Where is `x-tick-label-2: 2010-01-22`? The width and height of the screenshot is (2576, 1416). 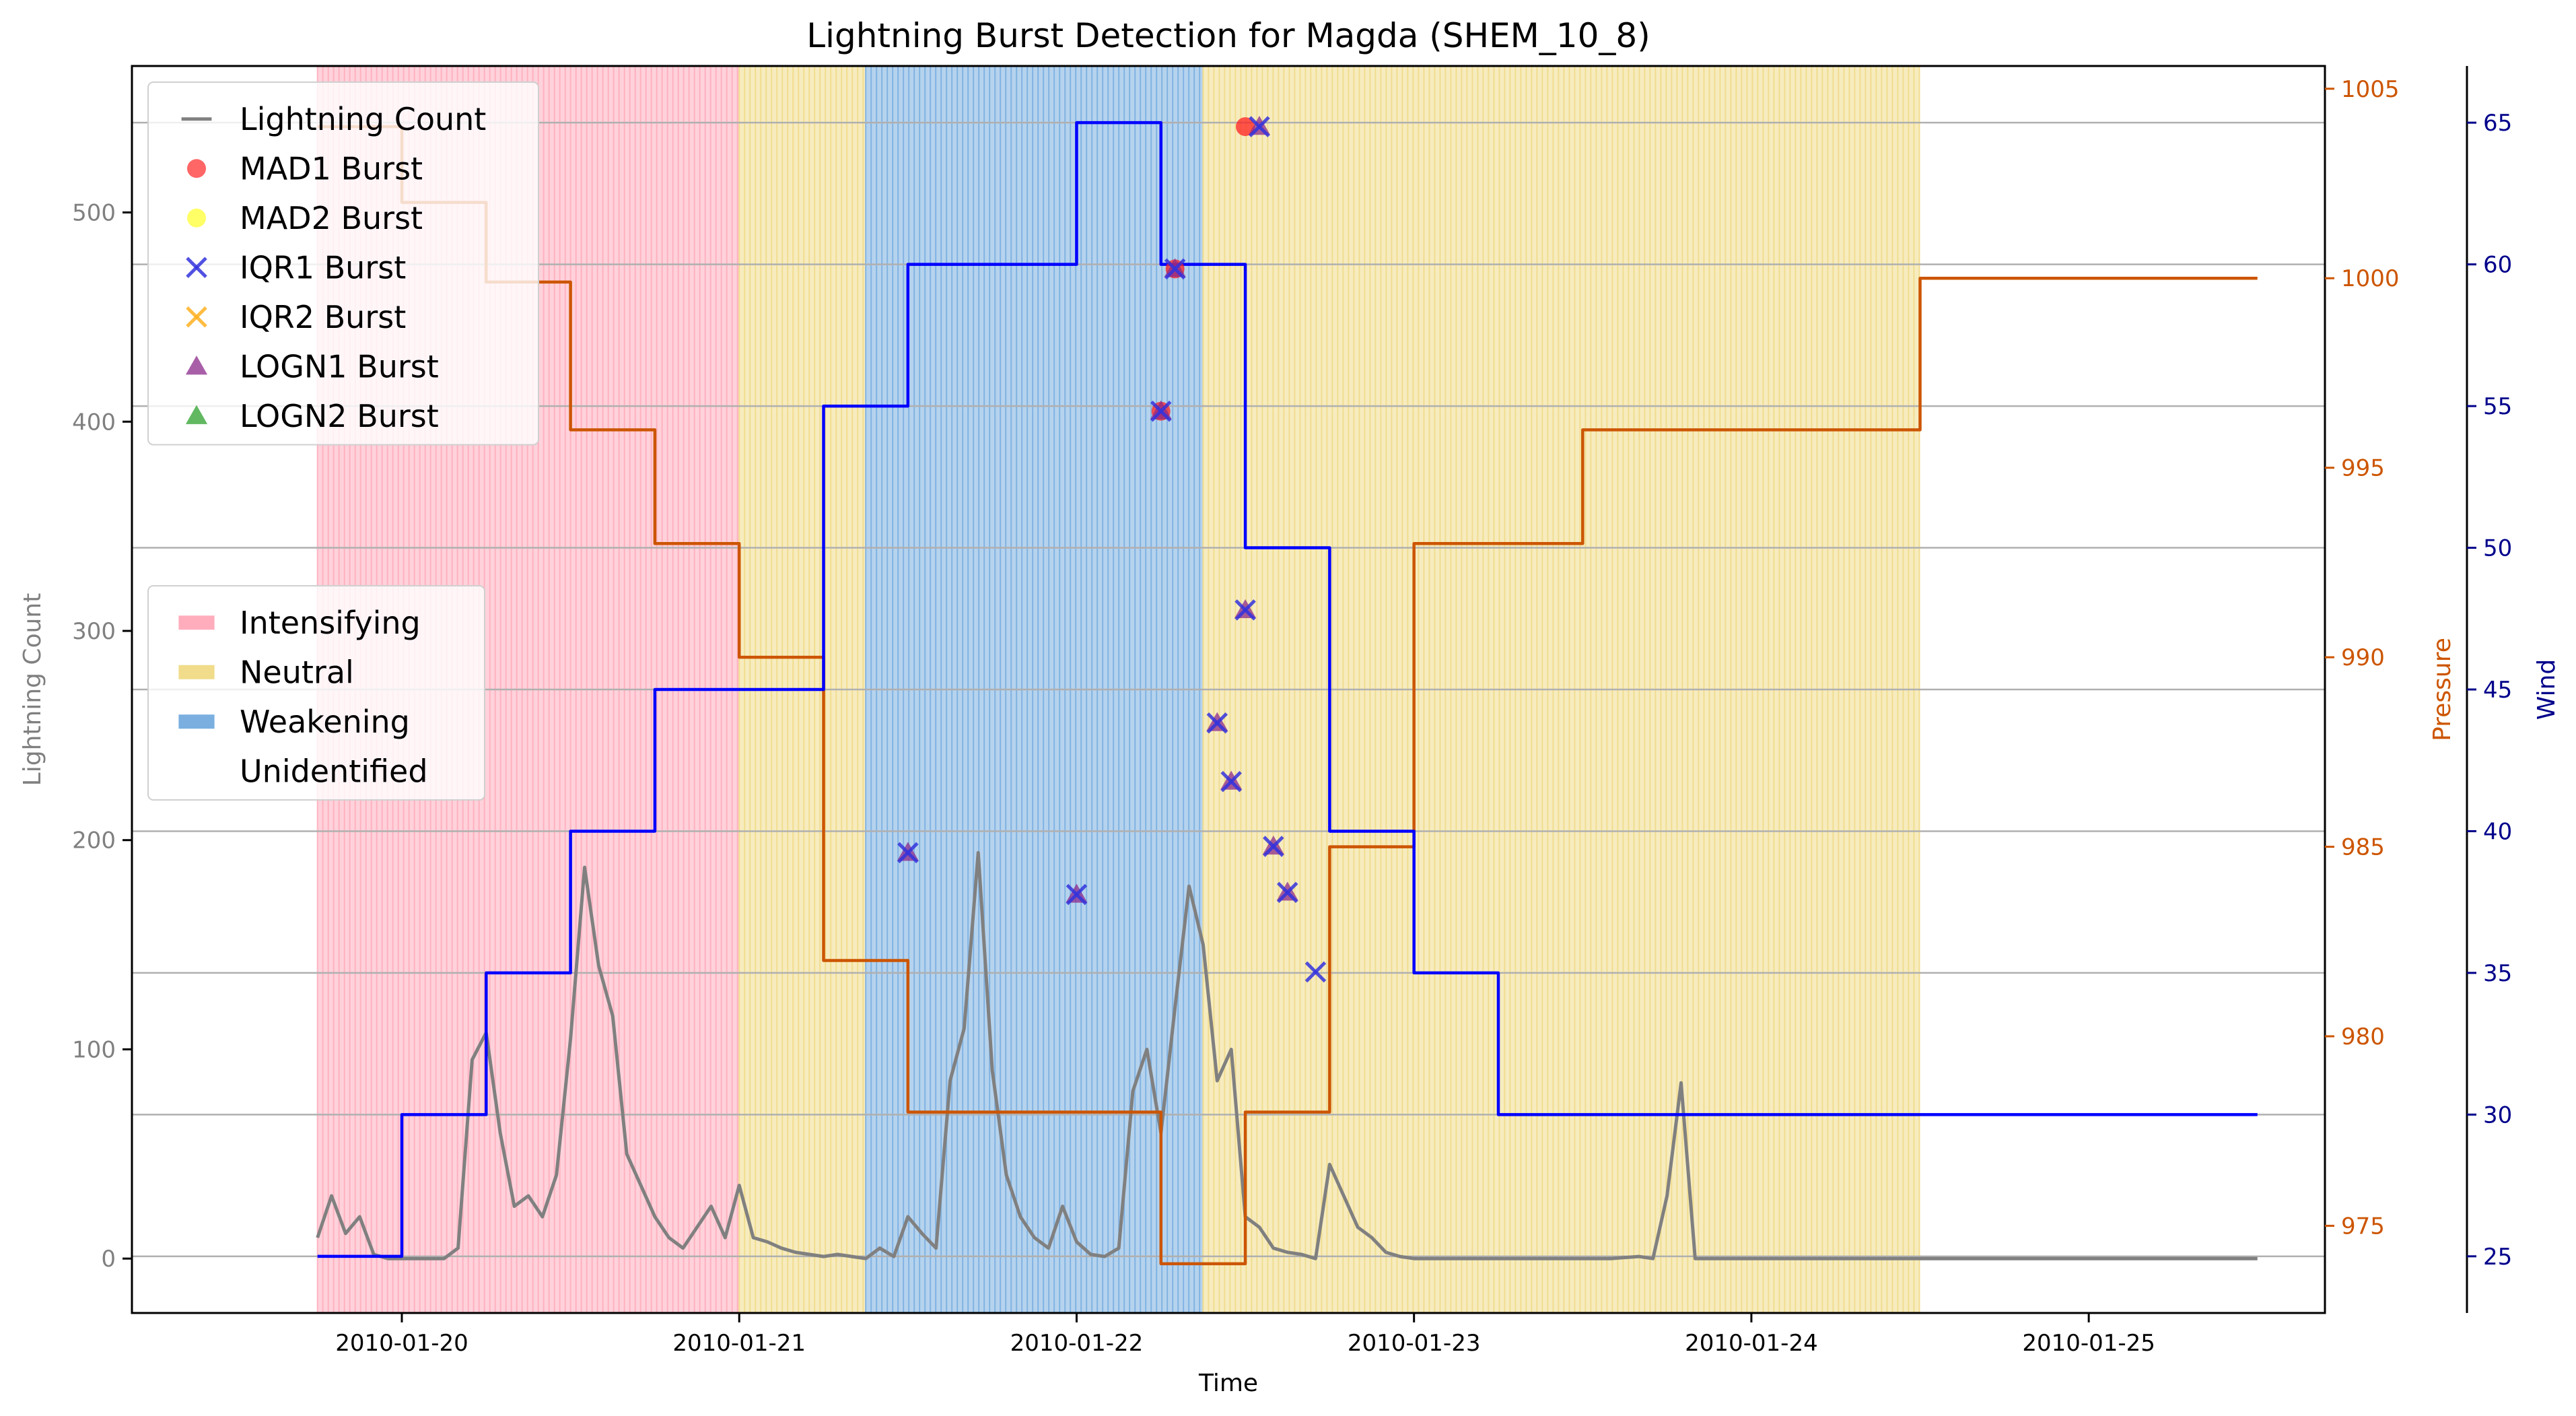 x-tick-label-2: 2010-01-22 is located at coordinates (1077, 1343).